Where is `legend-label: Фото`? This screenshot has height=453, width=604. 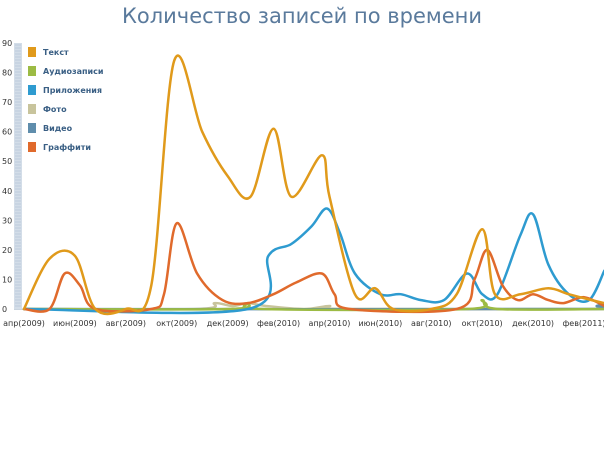 legend-label: Фото is located at coordinates (55, 109).